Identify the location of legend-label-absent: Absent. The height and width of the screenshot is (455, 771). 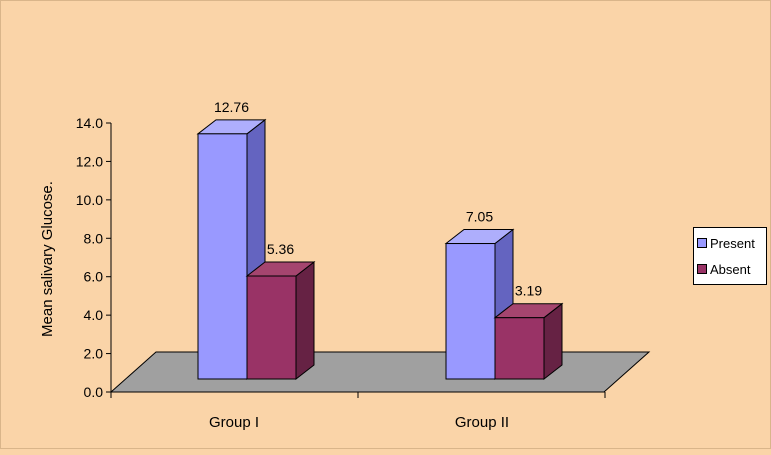
(730, 269).